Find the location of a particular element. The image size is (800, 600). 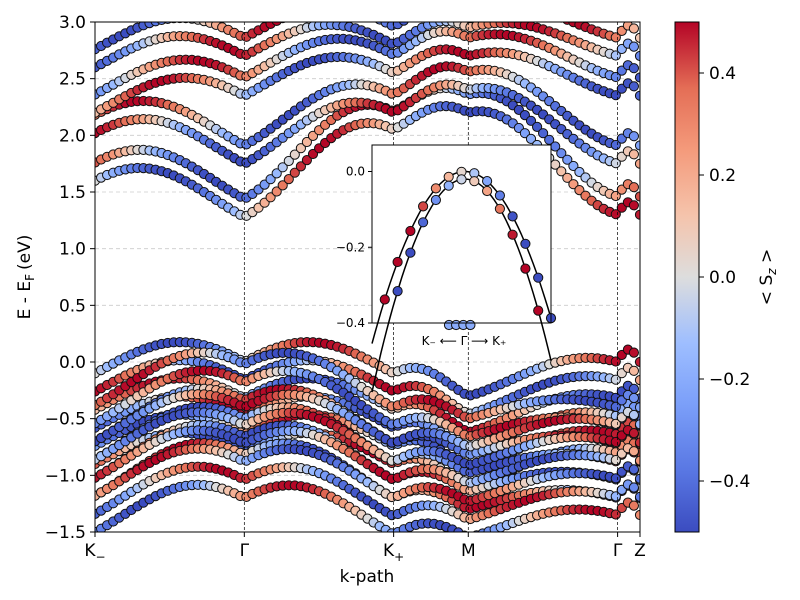

colorbar-tick-label: 0.0 is located at coordinates (722, 278).